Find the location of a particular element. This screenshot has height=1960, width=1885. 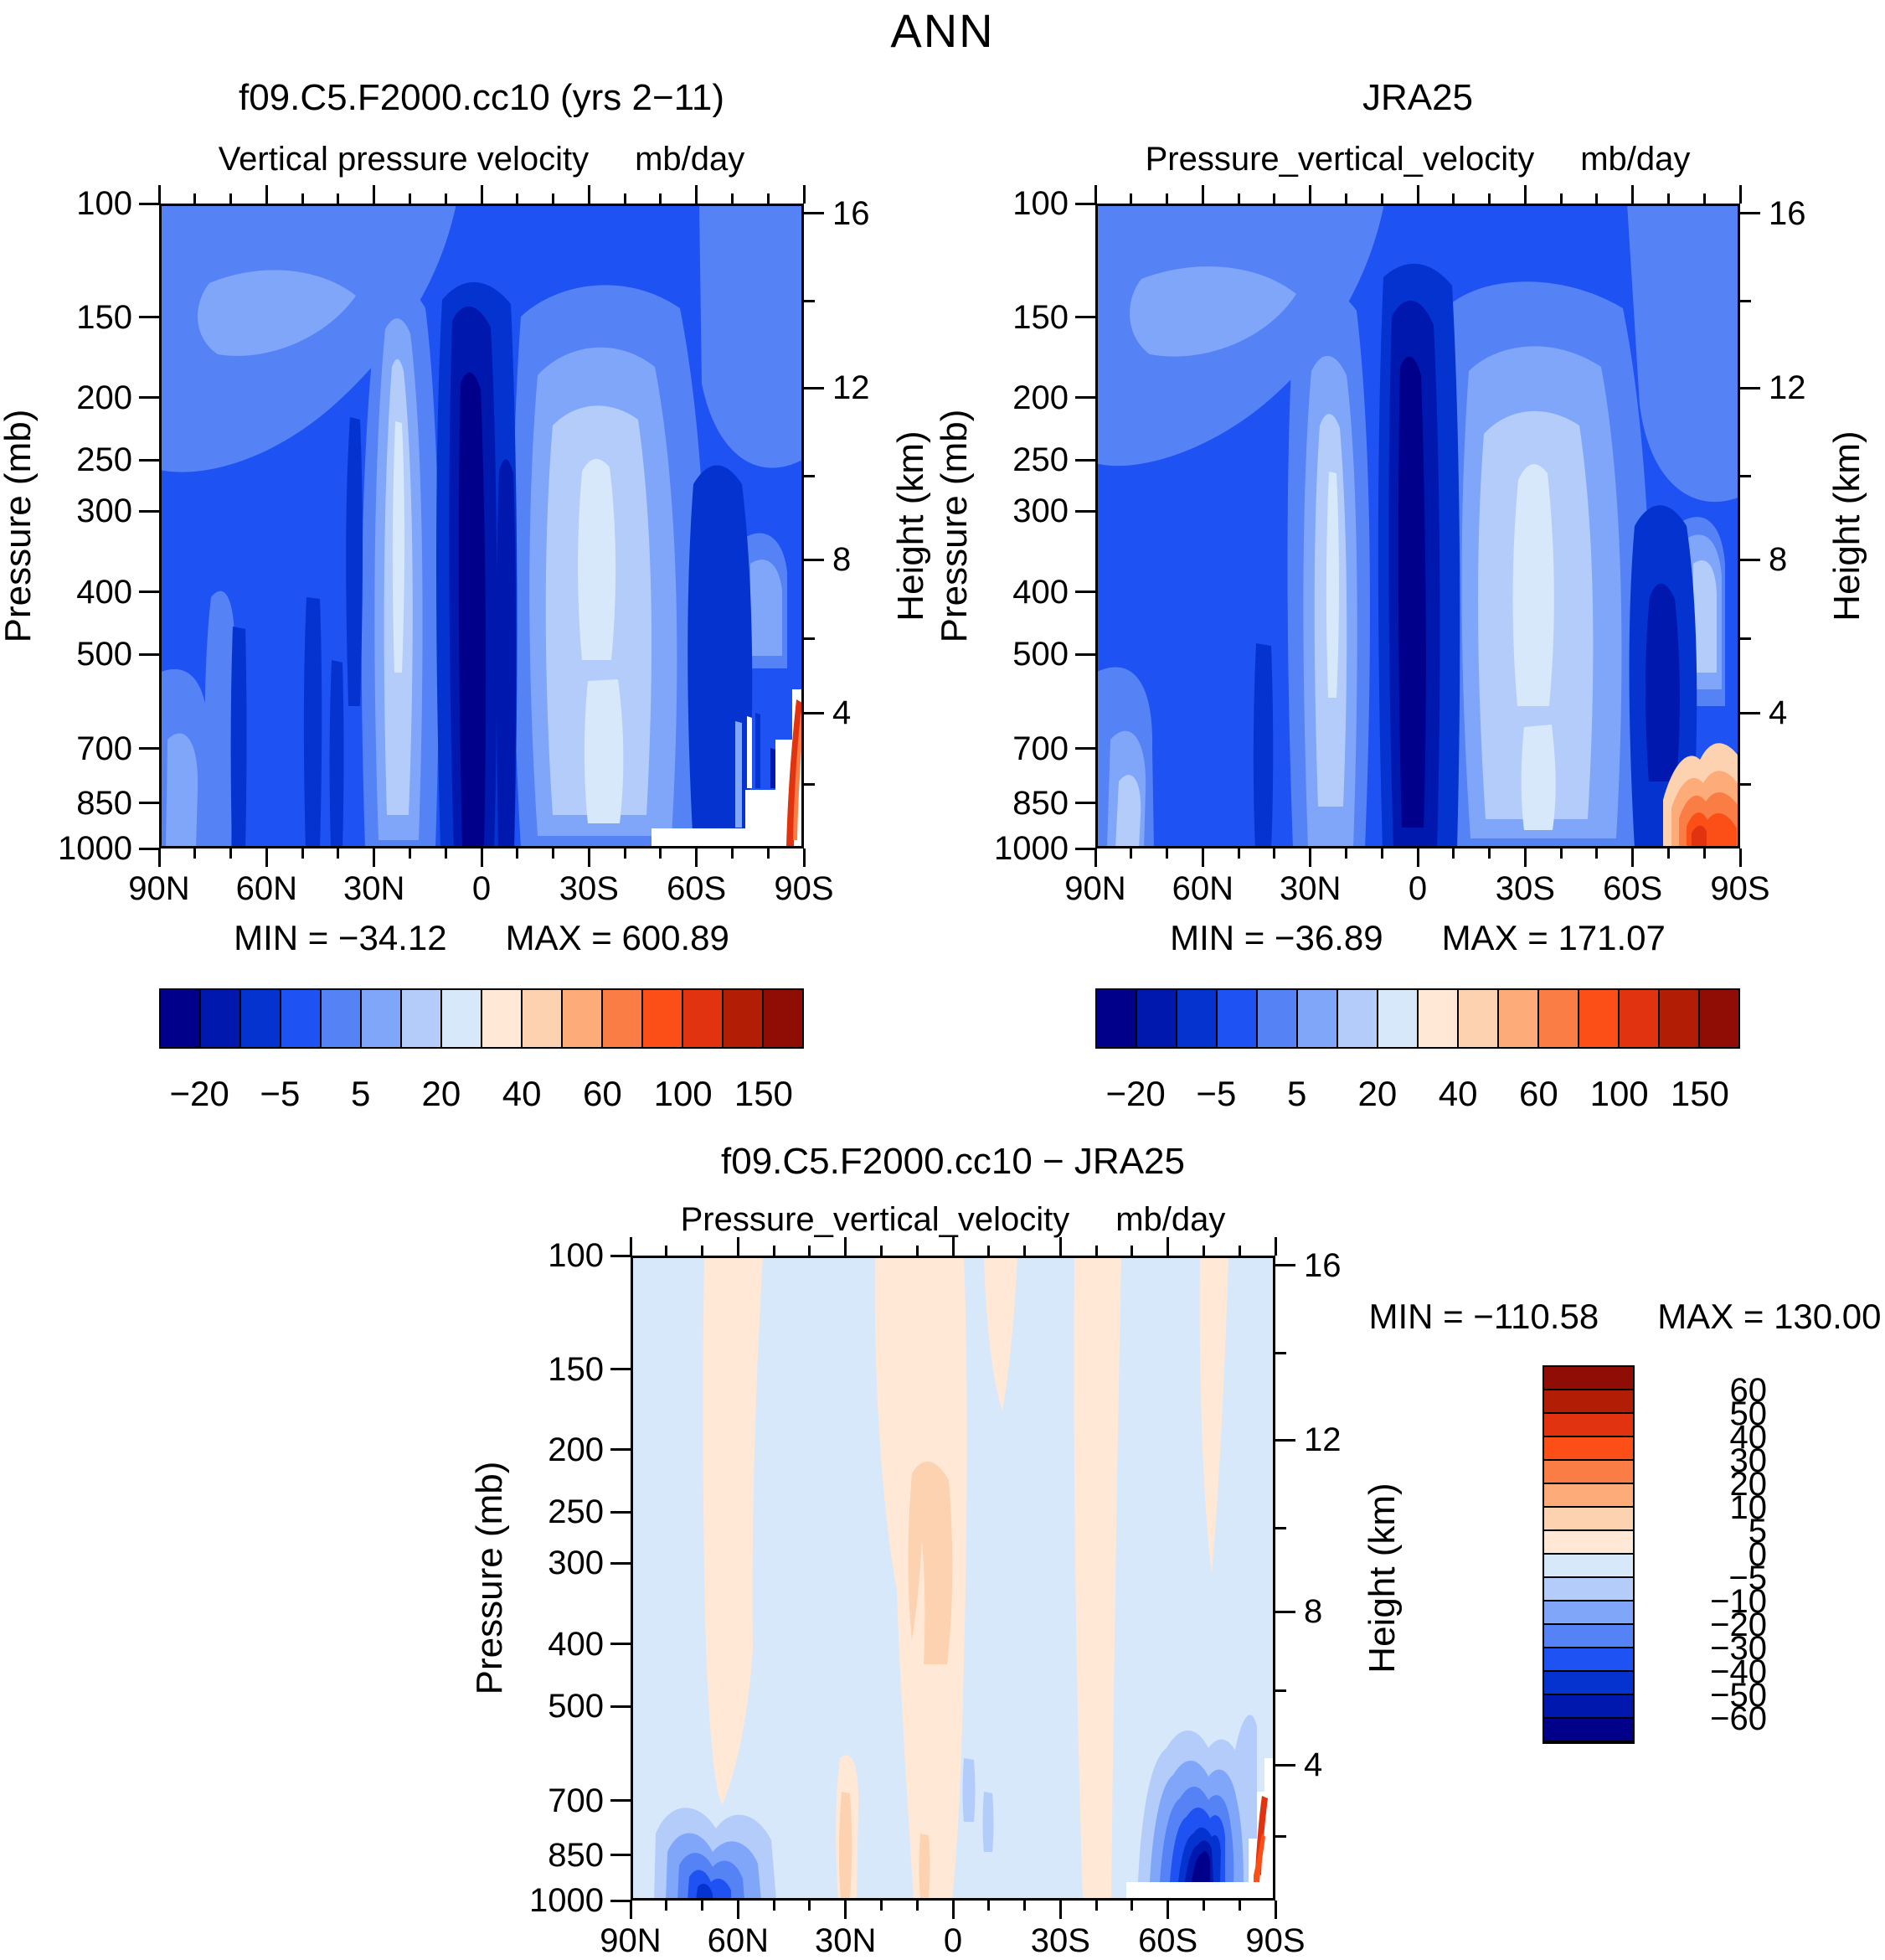

max-value: MAX = 171.07 is located at coordinates (1553, 938).